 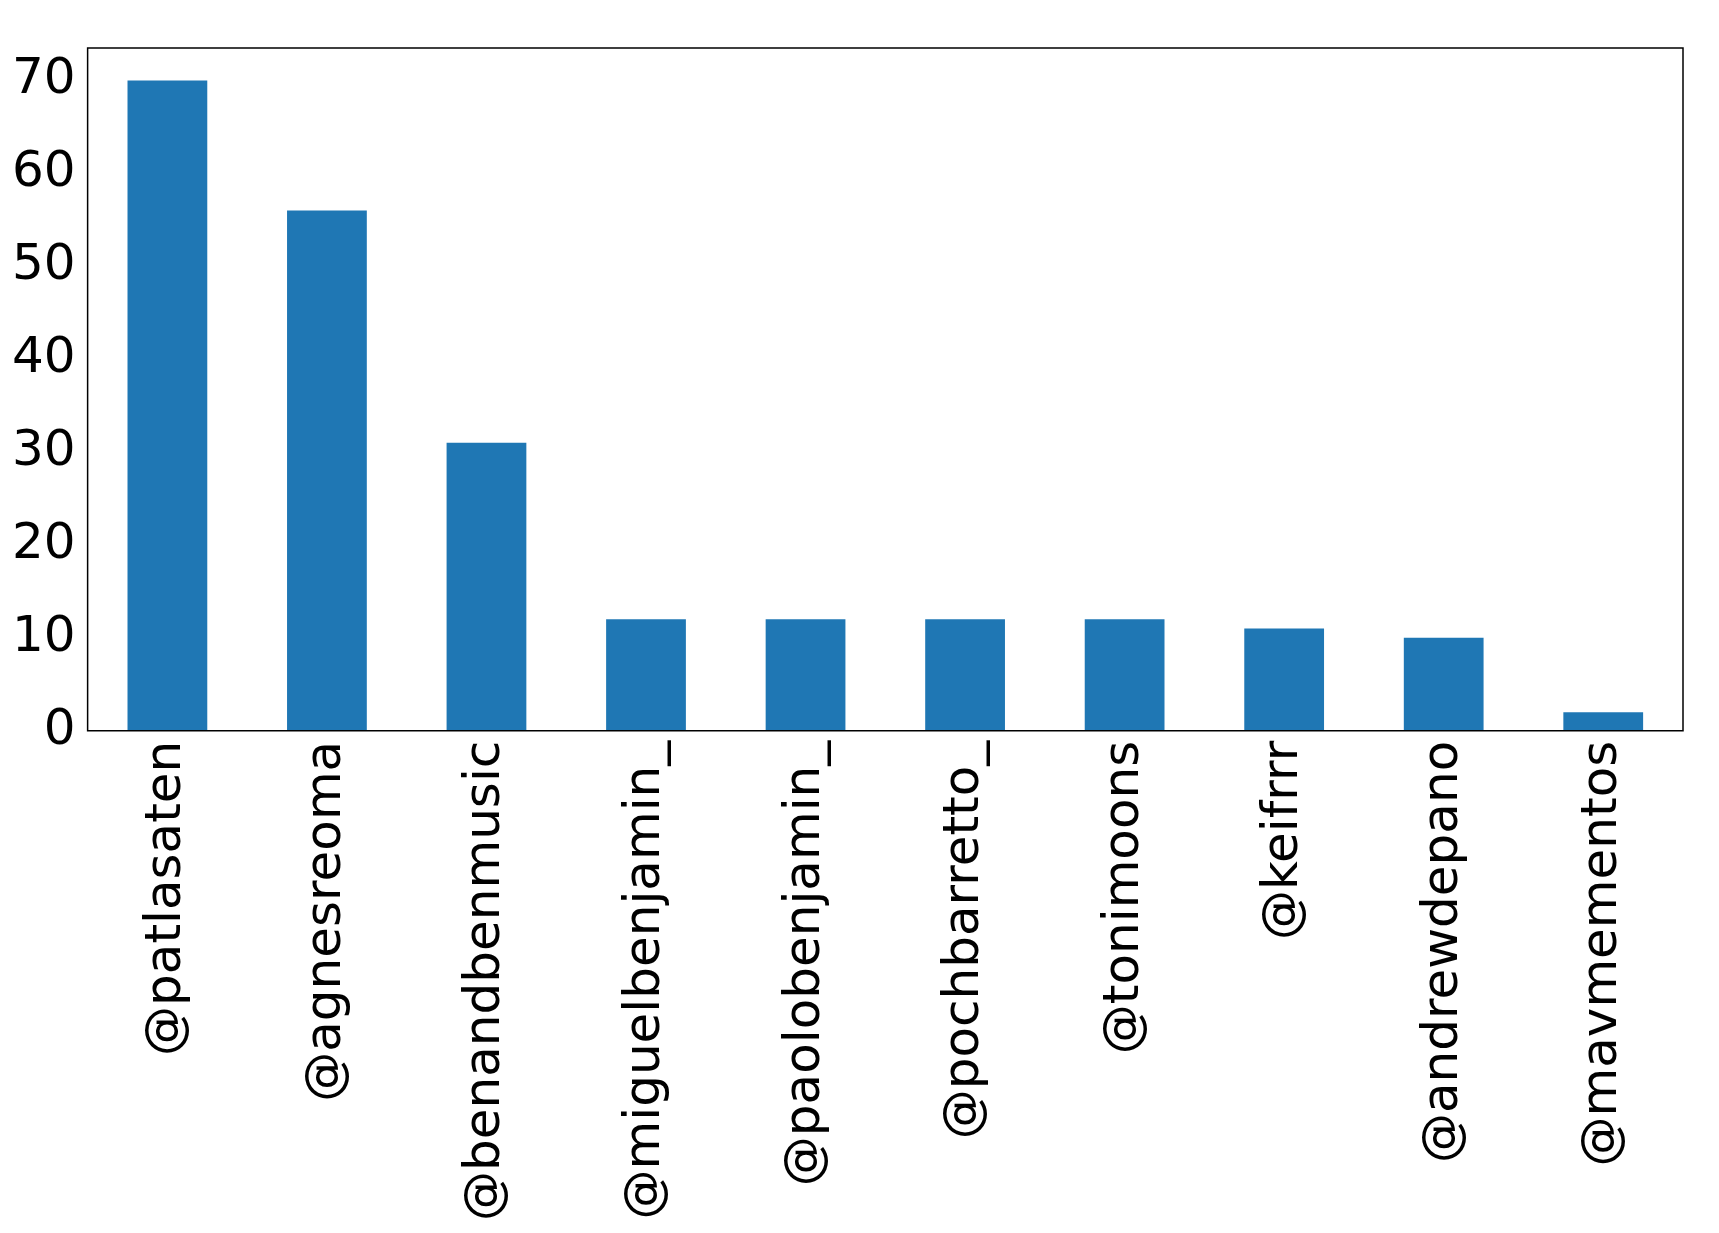 I want to click on y-tick-label: 0, so click(x=59, y=726).